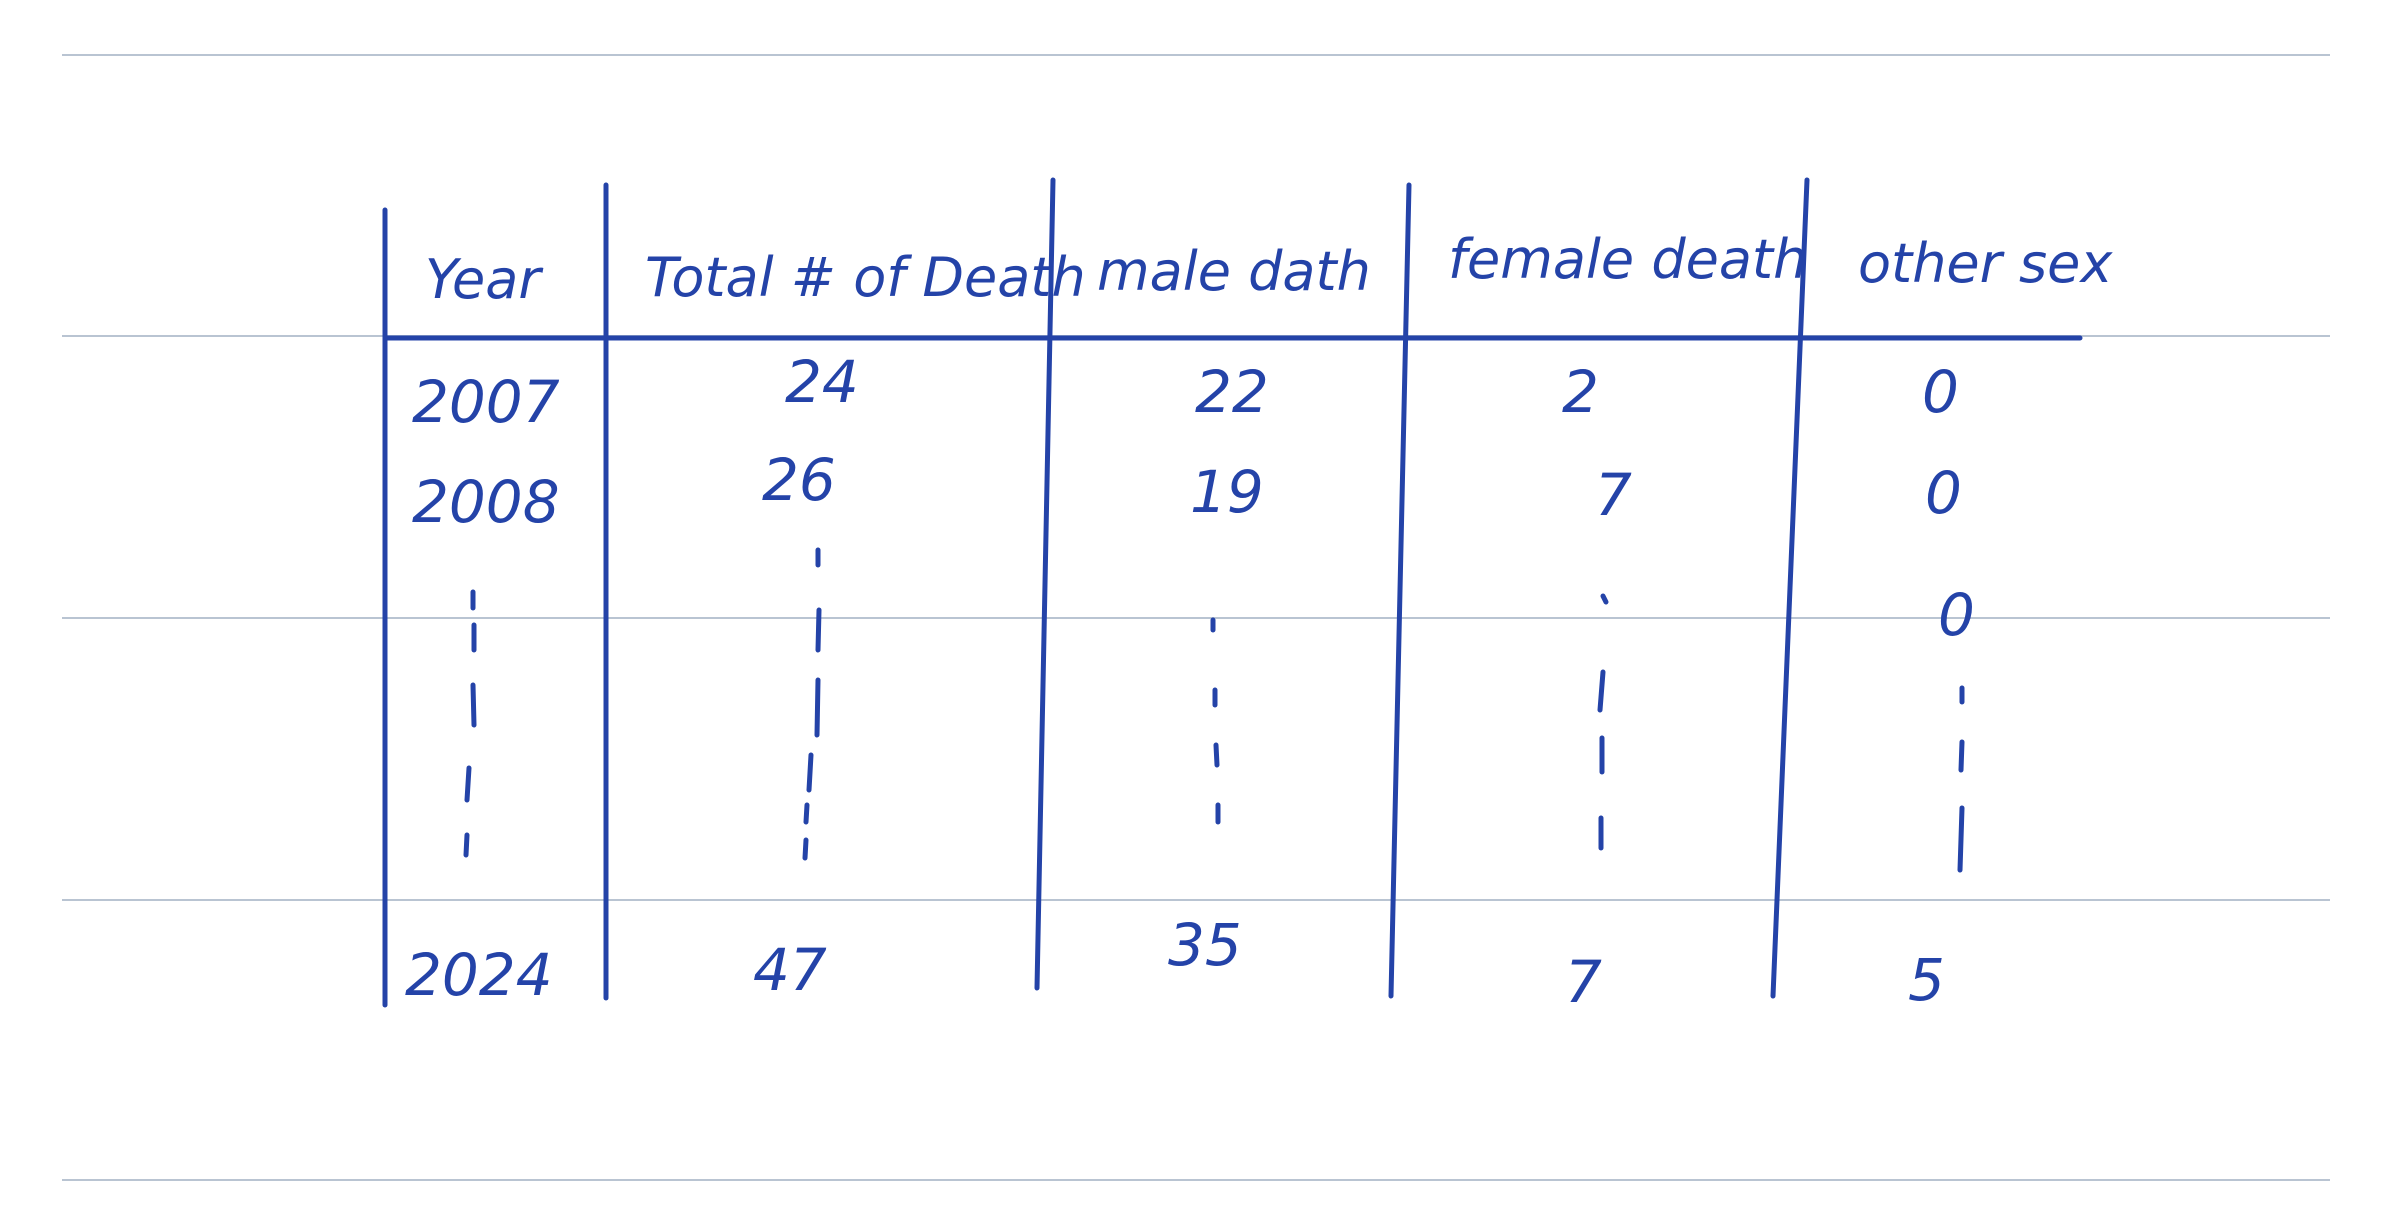 The width and height of the screenshot is (2388, 1212). What do you see at coordinates (799, 480) in the screenshot?
I see `cell-total: 26` at bounding box center [799, 480].